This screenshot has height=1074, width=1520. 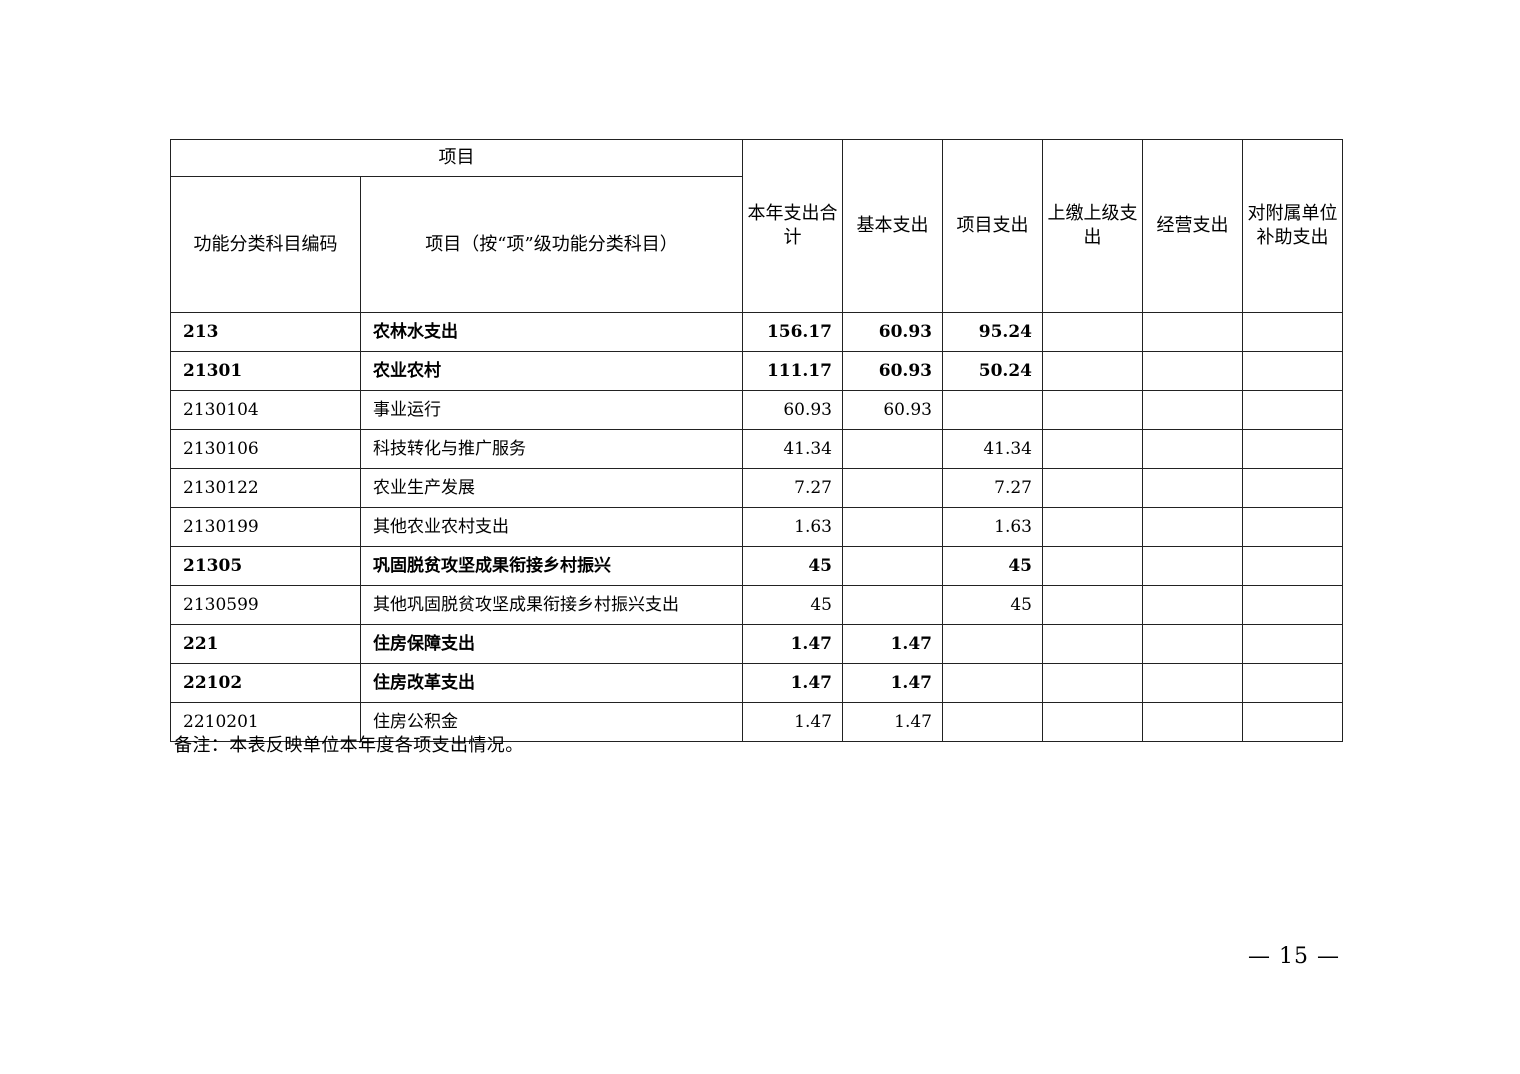 What do you see at coordinates (756, 332) in the screenshot?
I see `table-row: 213 农林水支出 156.17 60.93 95.24` at bounding box center [756, 332].